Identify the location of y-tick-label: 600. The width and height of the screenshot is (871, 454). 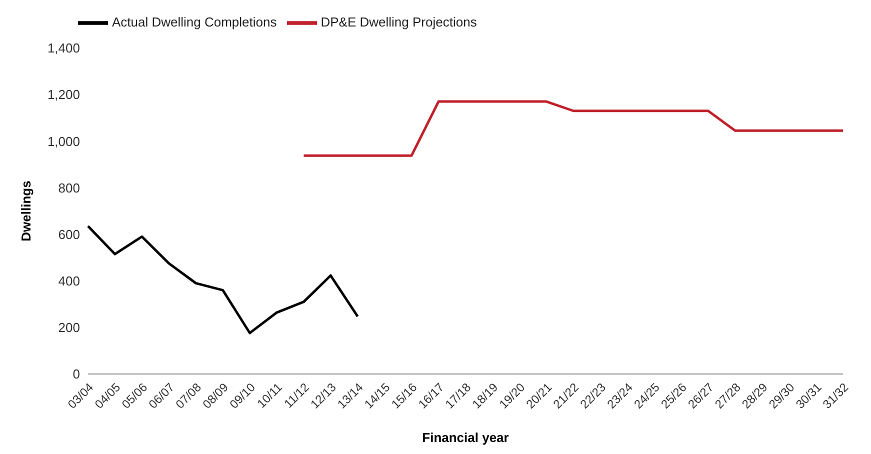
(69, 234).